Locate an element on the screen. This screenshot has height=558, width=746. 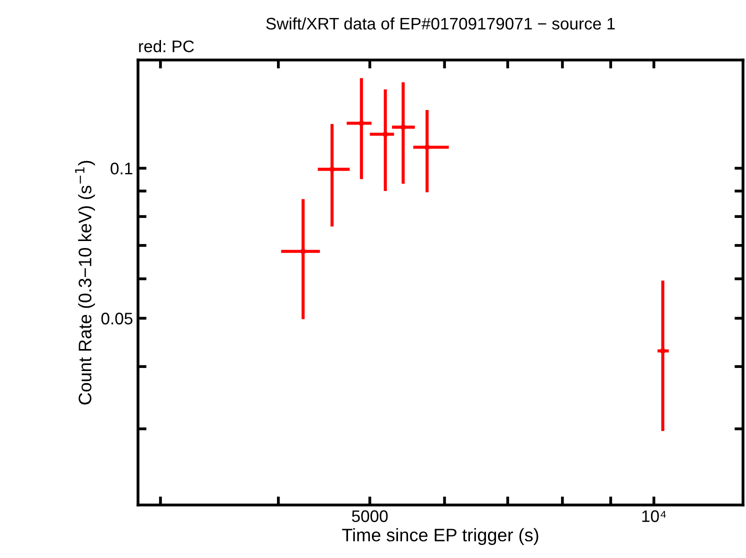
x-tick-label: 5000 is located at coordinates (370, 516).